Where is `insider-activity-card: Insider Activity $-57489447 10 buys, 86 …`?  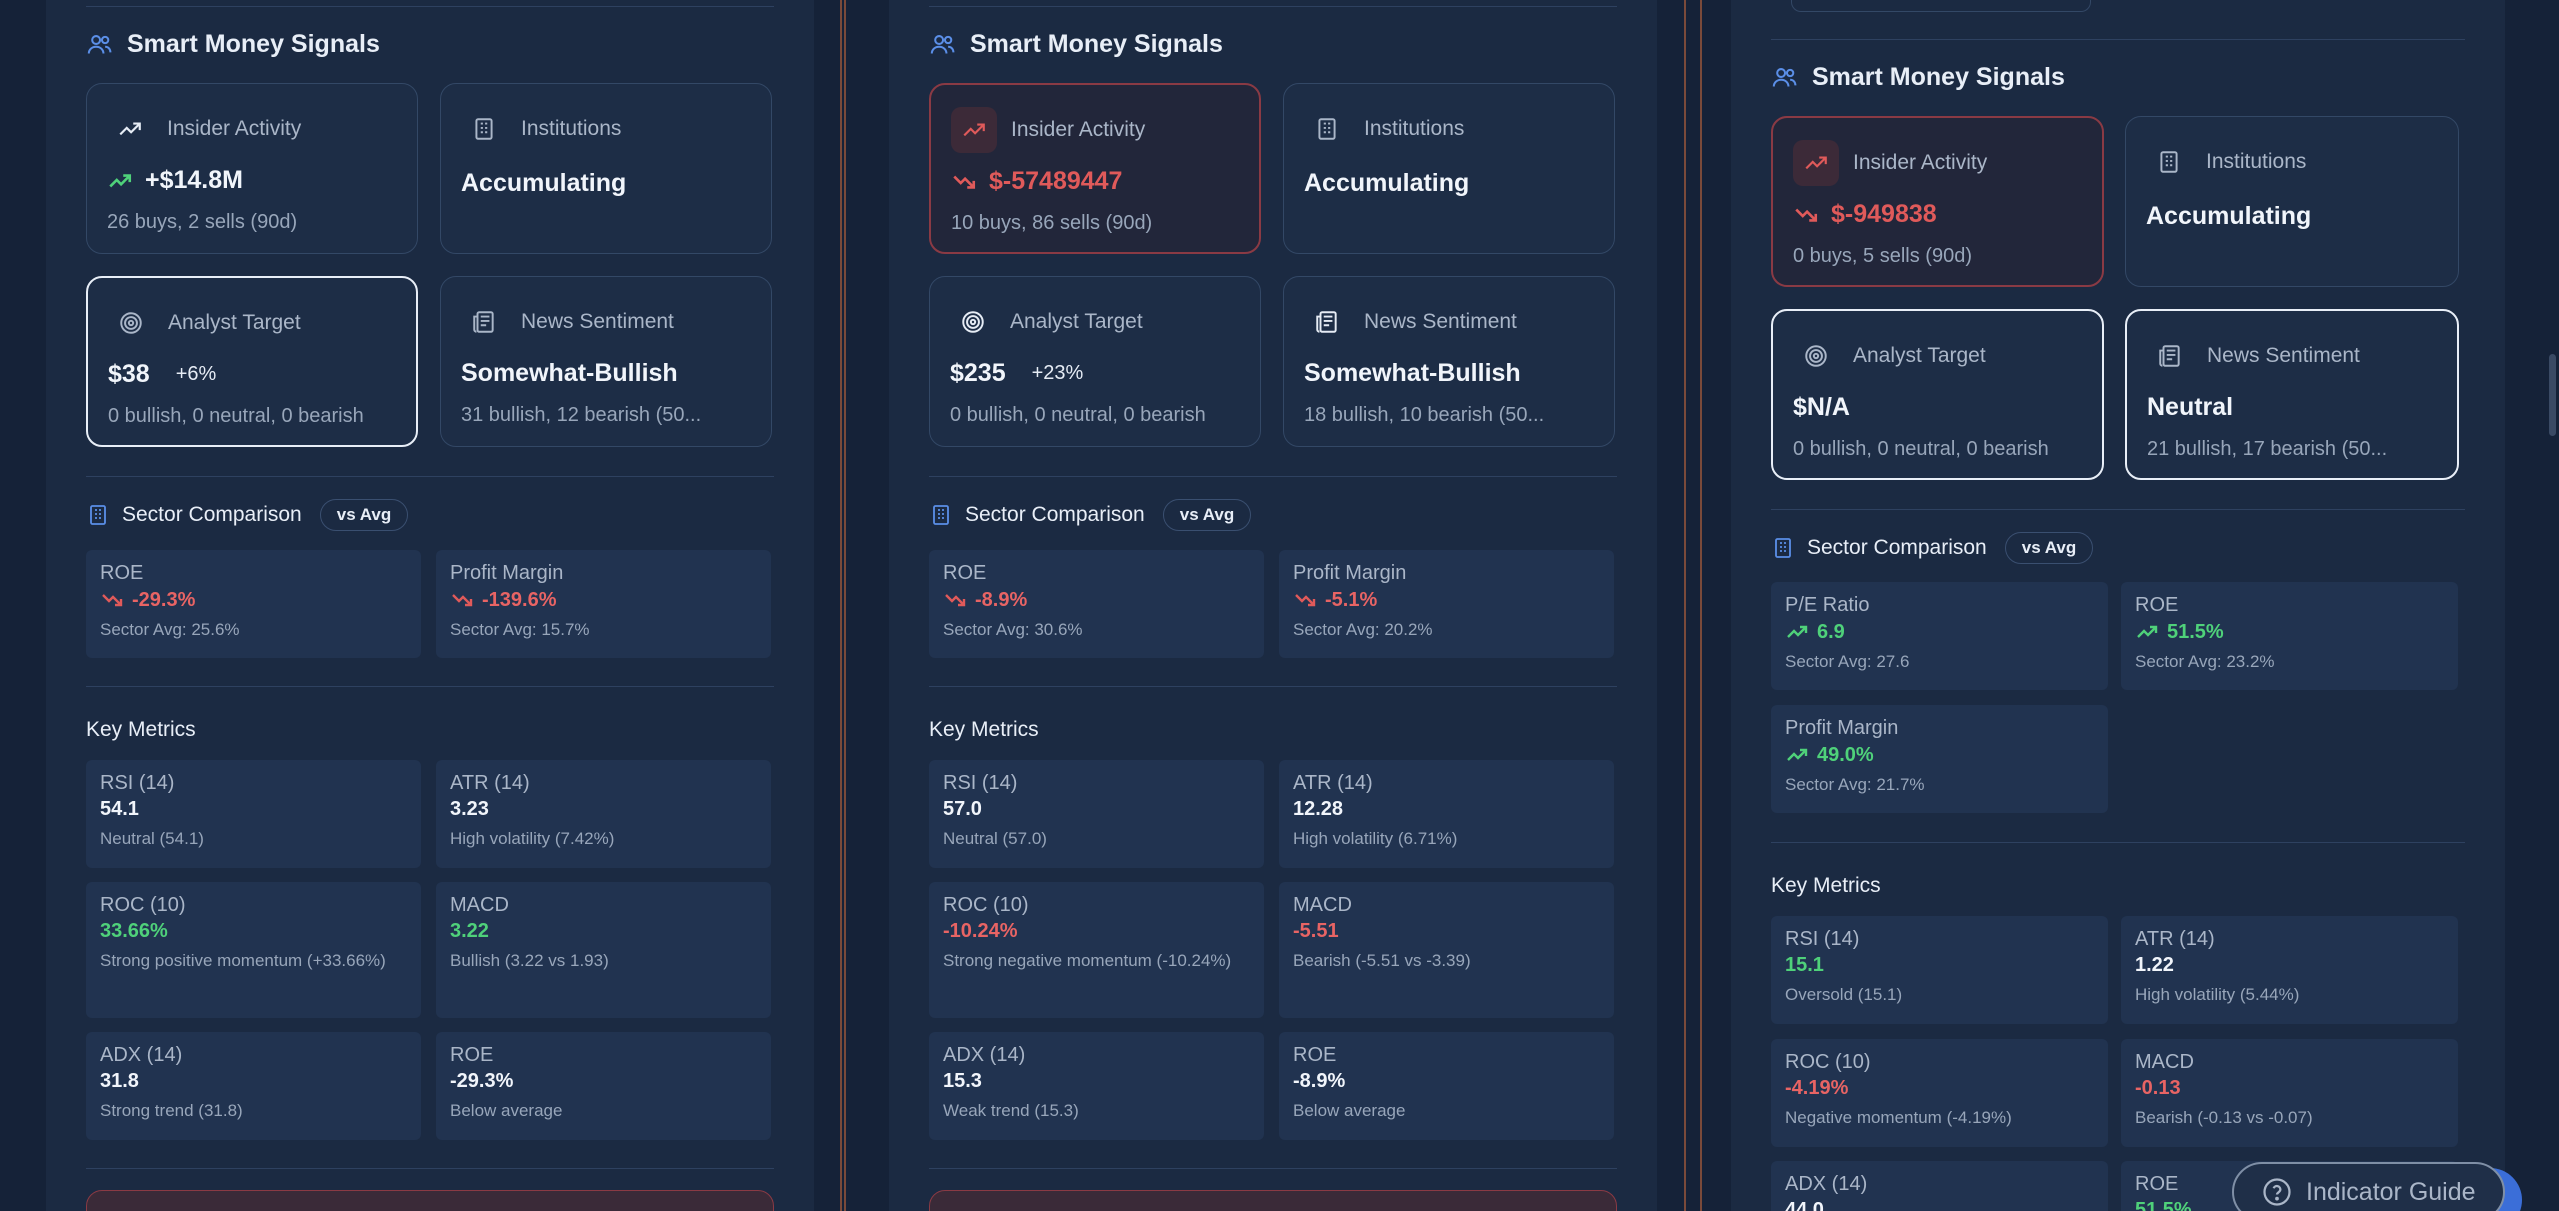 insider-activity-card: Insider Activity $-57489447 10 buys, 86 … is located at coordinates (1095, 168).